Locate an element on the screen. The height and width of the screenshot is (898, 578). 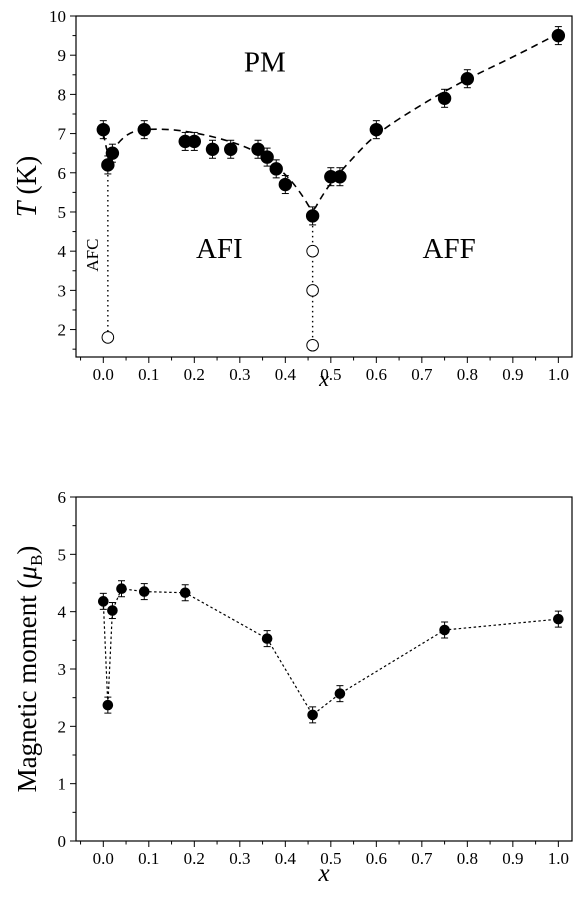
series-line is located at coordinates (330, 652).